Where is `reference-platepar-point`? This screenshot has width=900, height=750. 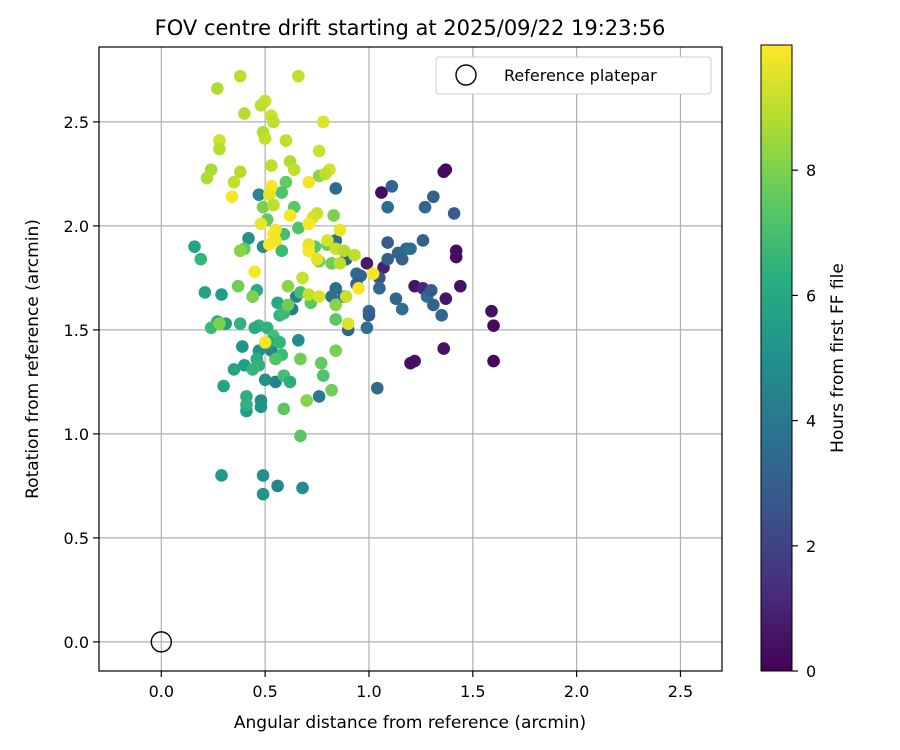
reference-platepar-point is located at coordinates (161, 642).